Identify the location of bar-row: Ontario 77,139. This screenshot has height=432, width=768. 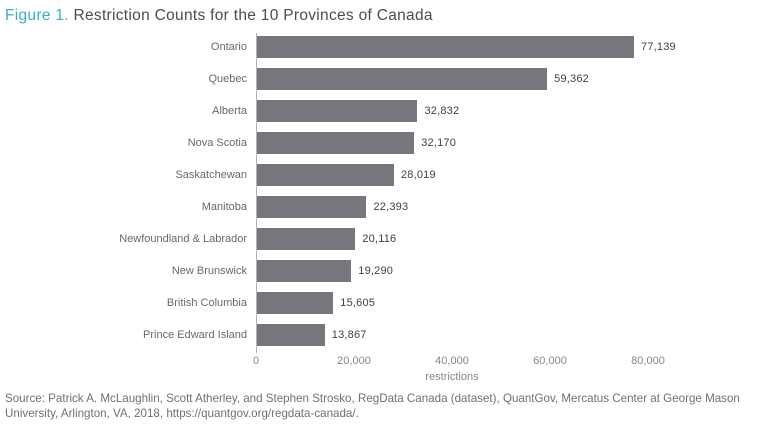
(443, 47).